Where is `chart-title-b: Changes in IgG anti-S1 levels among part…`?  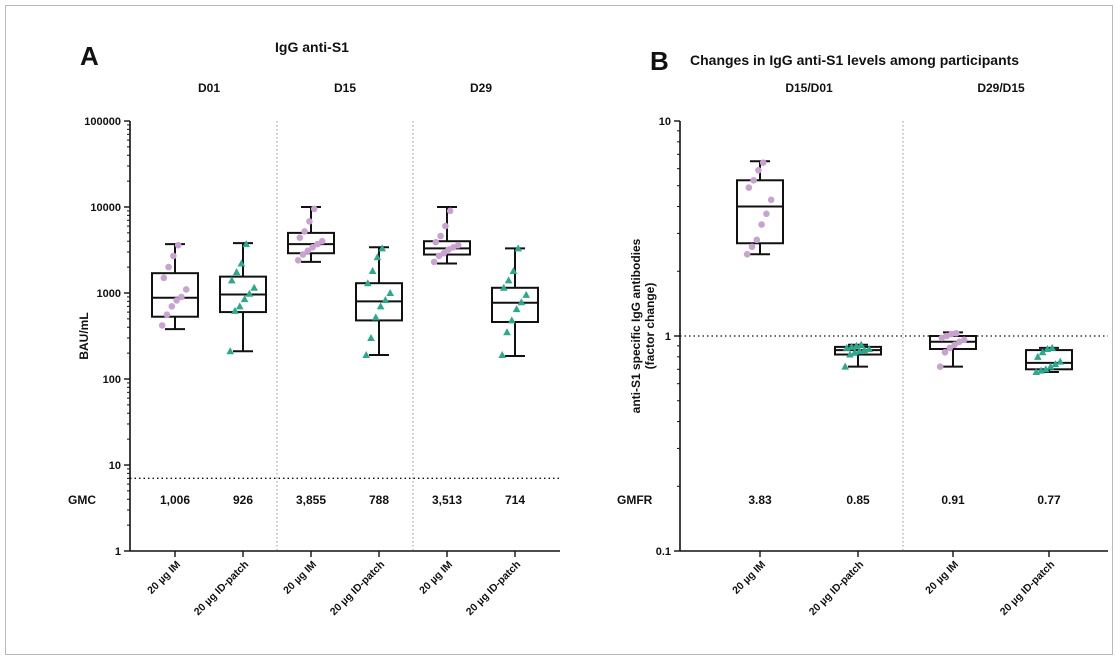
chart-title-b: Changes in IgG anti-S1 levels among part… is located at coordinates (854, 60).